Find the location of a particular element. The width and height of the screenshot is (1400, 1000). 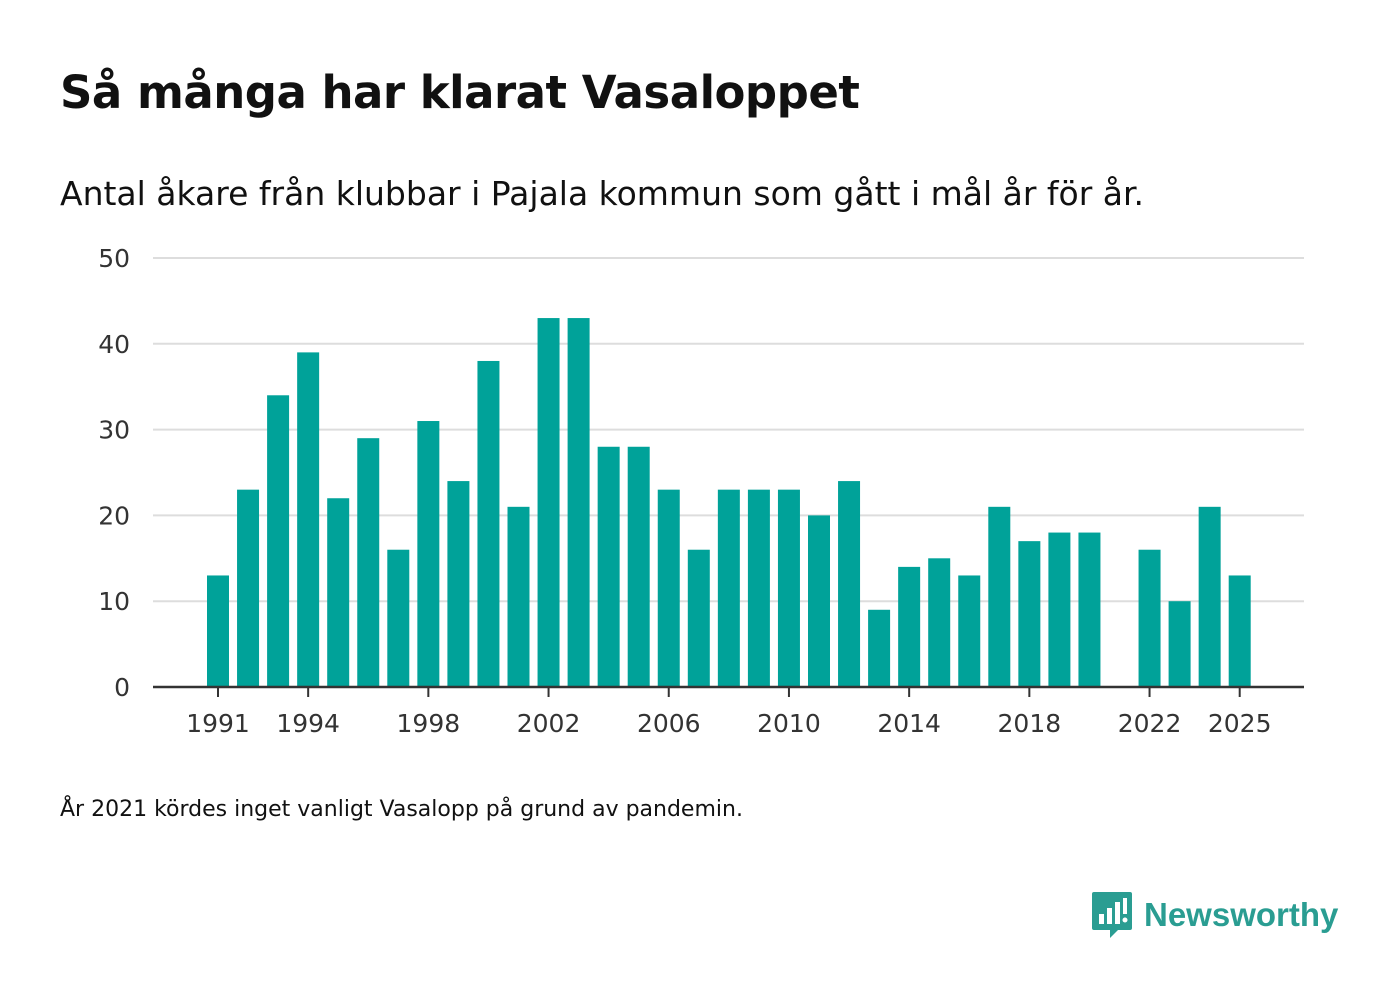

bar-2014 is located at coordinates (909, 626).